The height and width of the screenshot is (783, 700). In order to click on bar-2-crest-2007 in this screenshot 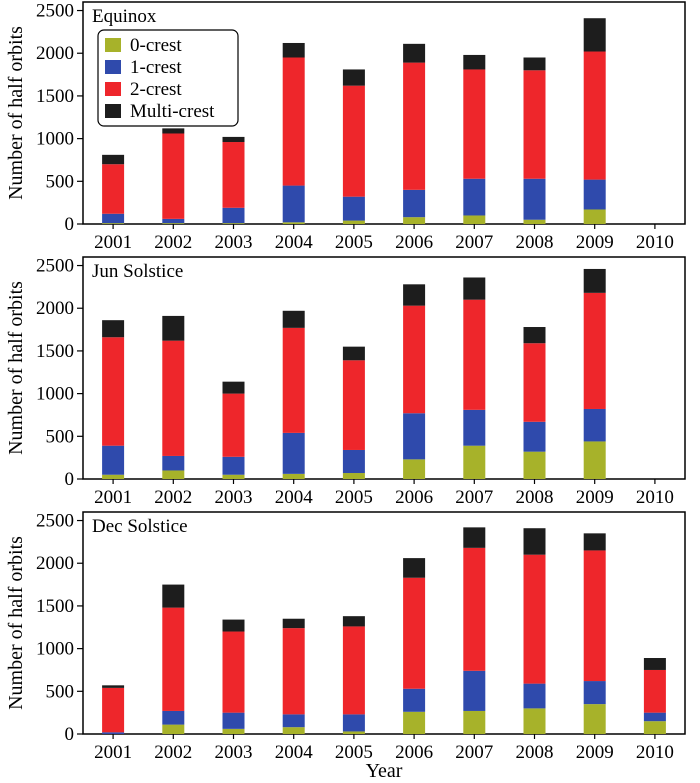, I will do `click(474, 354)`.